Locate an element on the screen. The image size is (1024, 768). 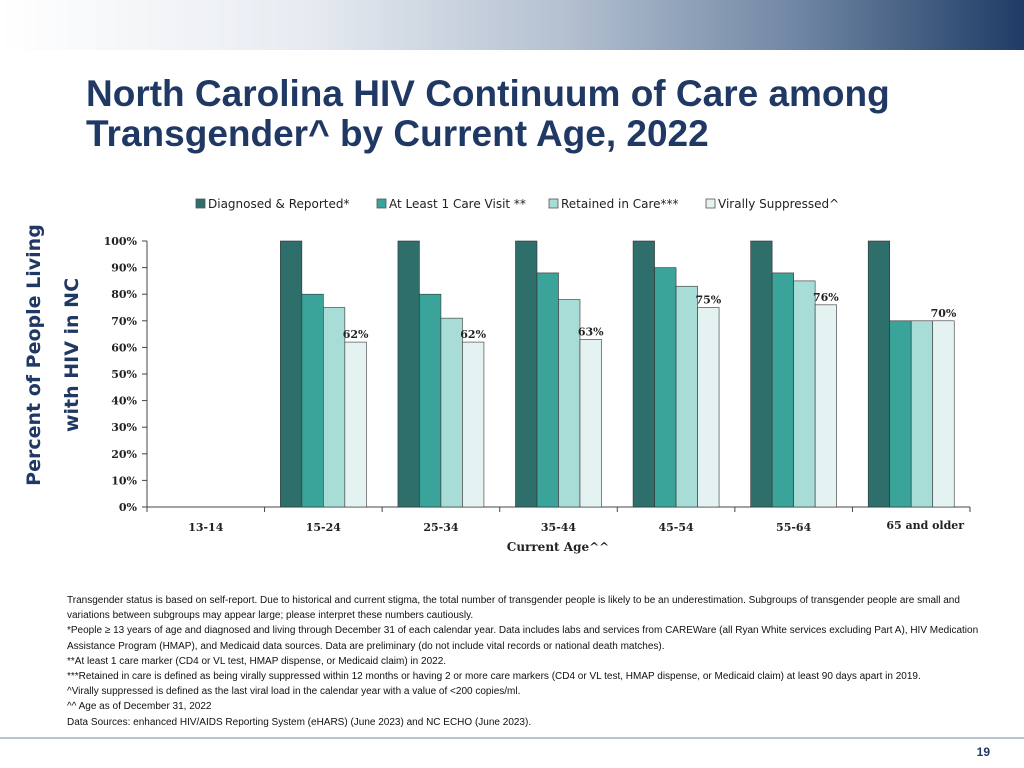
y-tick-label: 40% is located at coordinates (124, 401).